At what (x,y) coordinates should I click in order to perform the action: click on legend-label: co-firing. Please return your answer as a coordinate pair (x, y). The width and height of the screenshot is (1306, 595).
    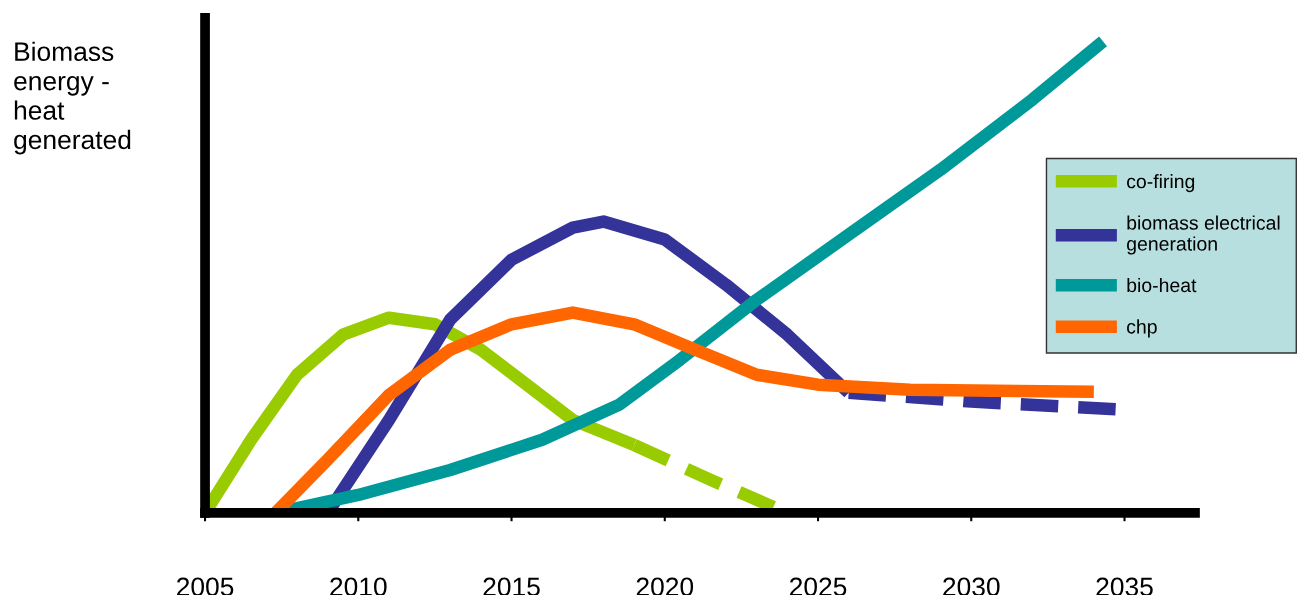
    Looking at the image, I should click on (1161, 183).